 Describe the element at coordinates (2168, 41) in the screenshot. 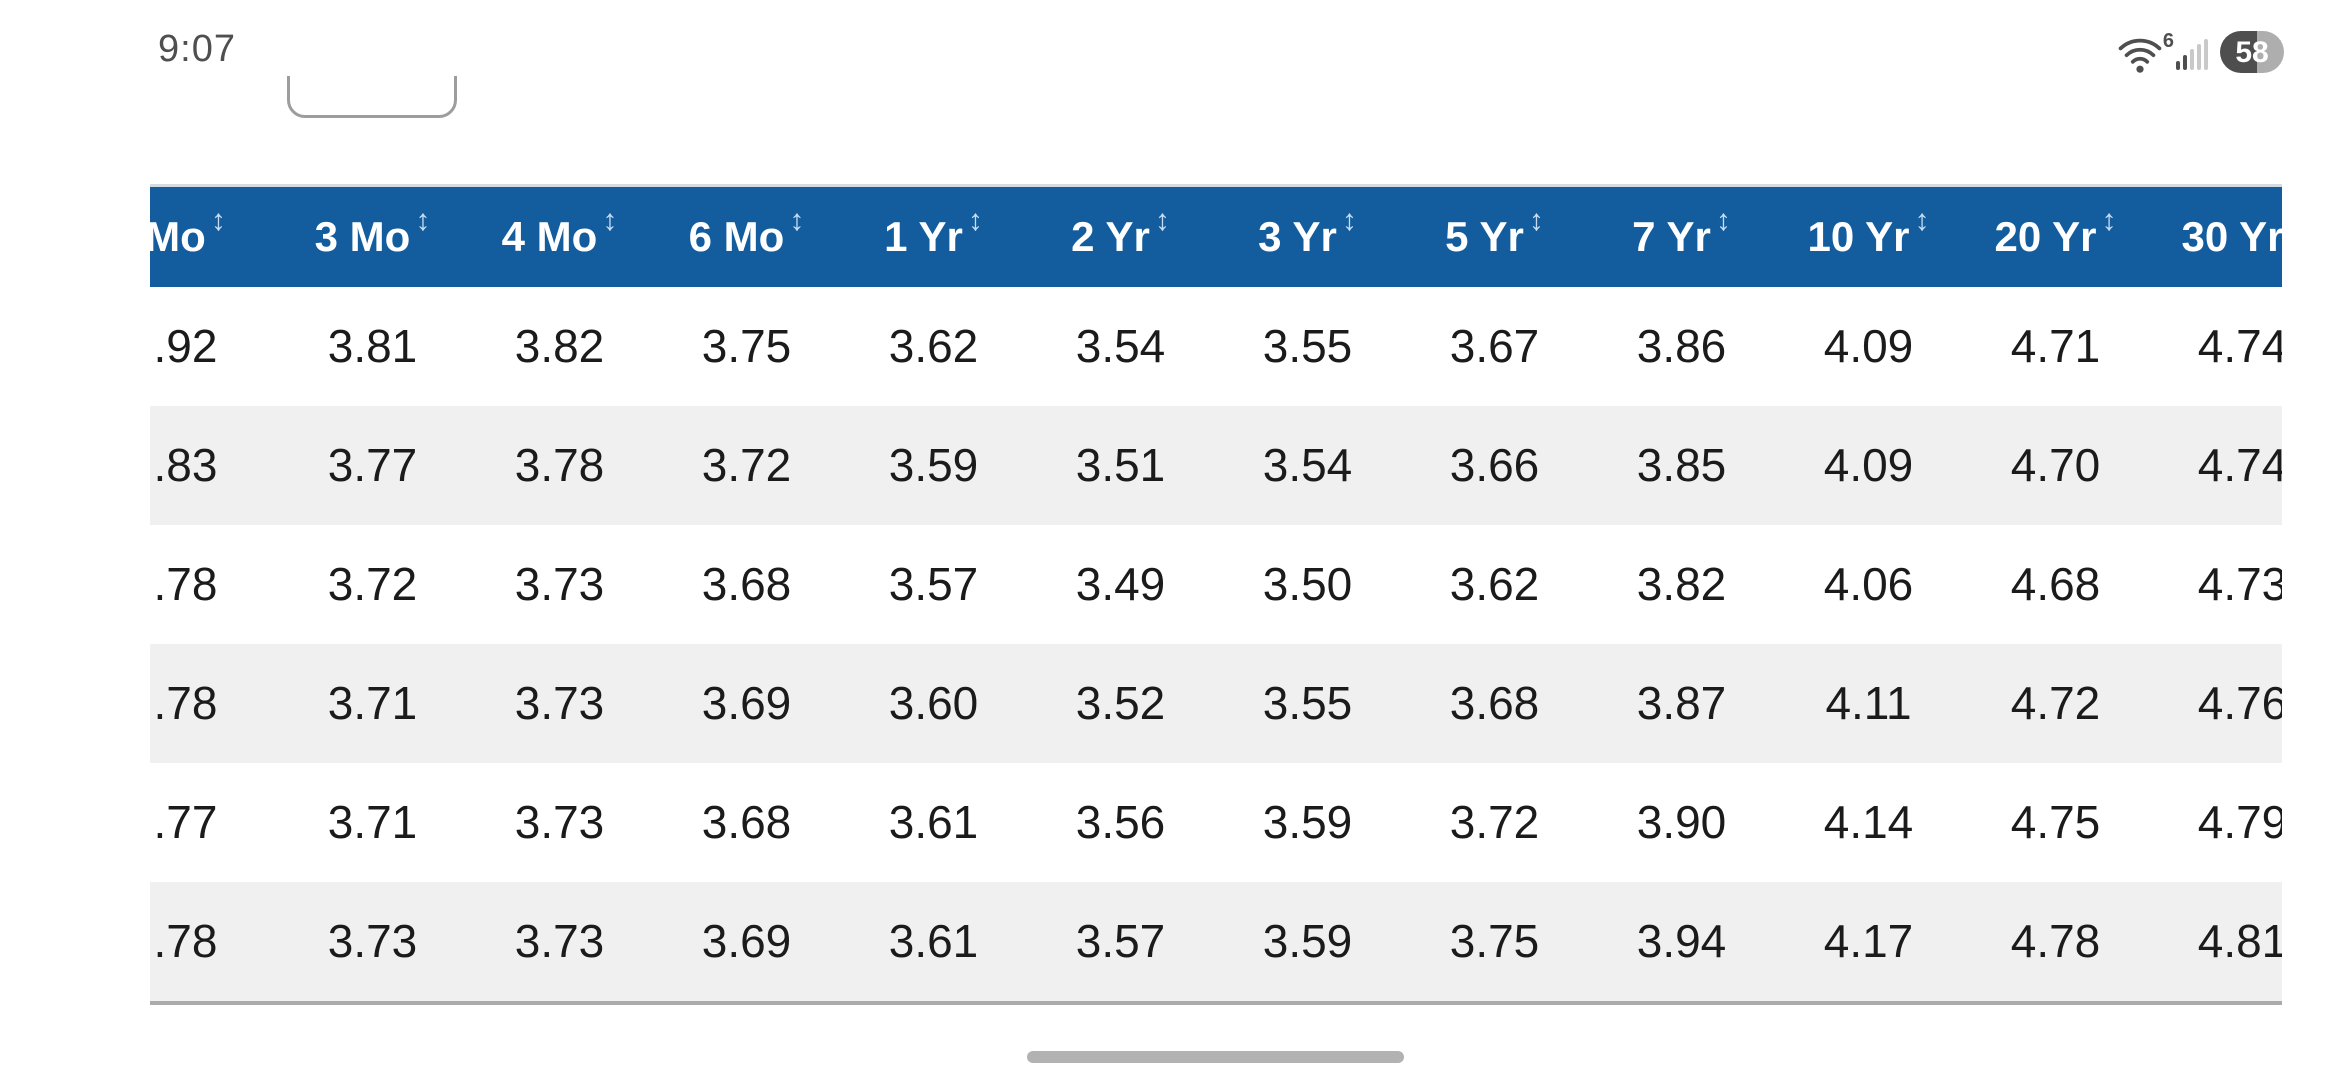

I see `wifi-generation-label: 6` at that location.